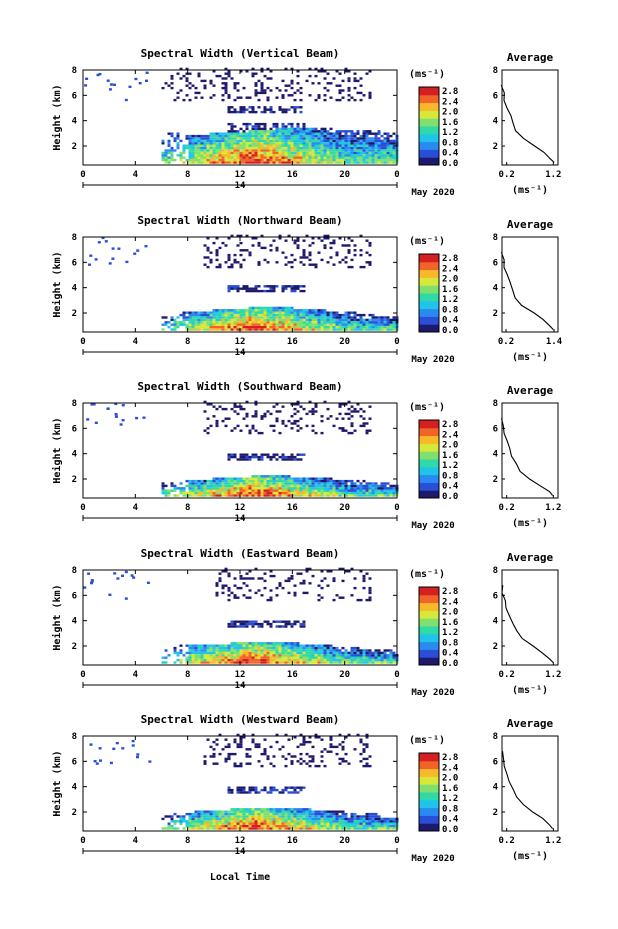  Describe the element at coordinates (507, 175) in the screenshot. I see `average-x-tick-label: 0.2` at that location.